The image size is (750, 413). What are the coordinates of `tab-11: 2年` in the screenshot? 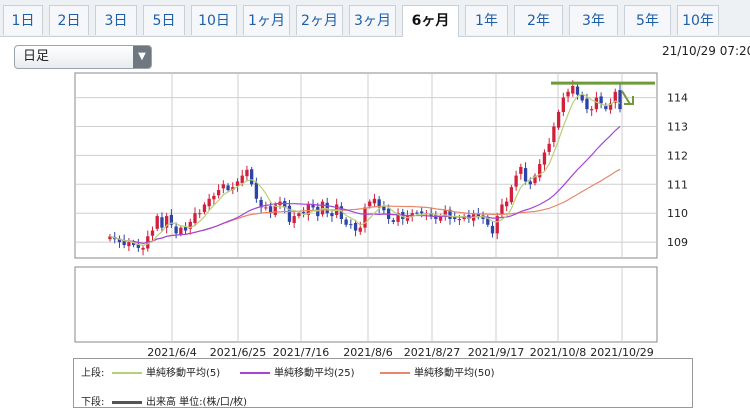 It's located at (538, 20).